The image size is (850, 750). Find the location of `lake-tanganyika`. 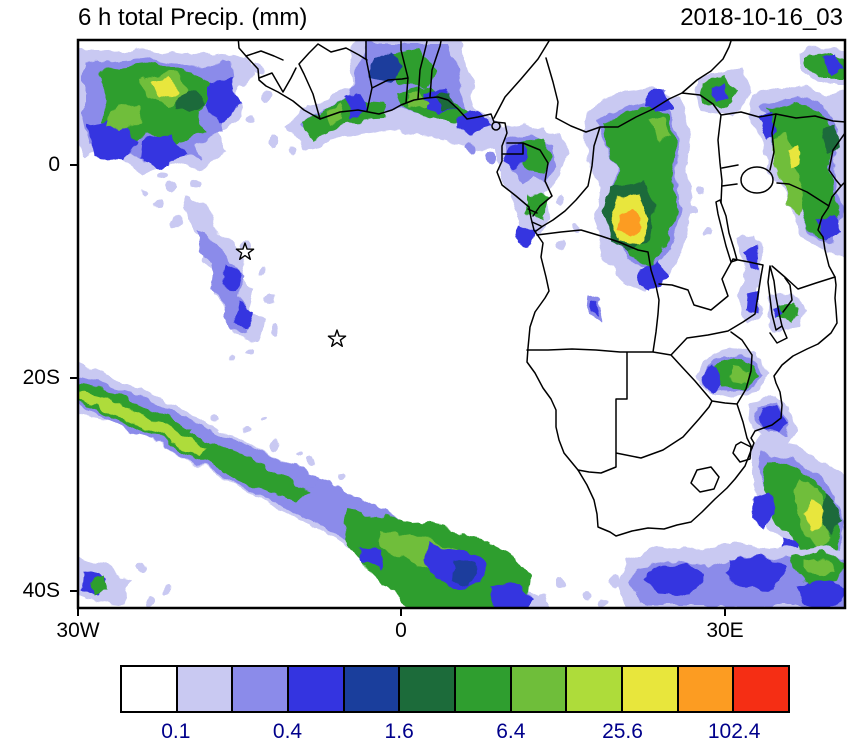

lake-tanganyika is located at coordinates (726, 231).